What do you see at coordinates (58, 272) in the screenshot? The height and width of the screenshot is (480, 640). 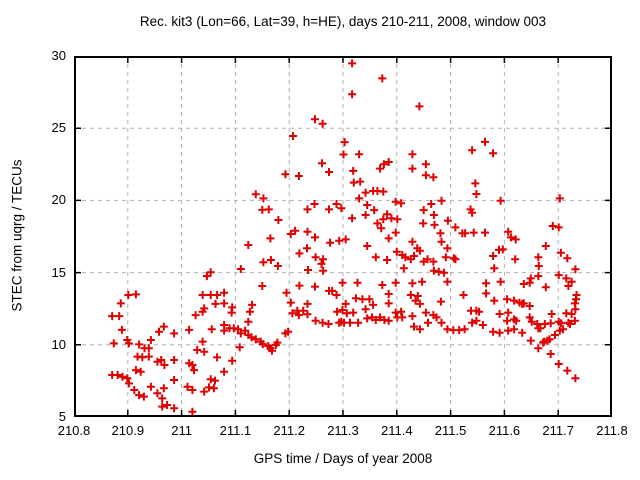 I see `y-tick-label: 15` at bounding box center [58, 272].